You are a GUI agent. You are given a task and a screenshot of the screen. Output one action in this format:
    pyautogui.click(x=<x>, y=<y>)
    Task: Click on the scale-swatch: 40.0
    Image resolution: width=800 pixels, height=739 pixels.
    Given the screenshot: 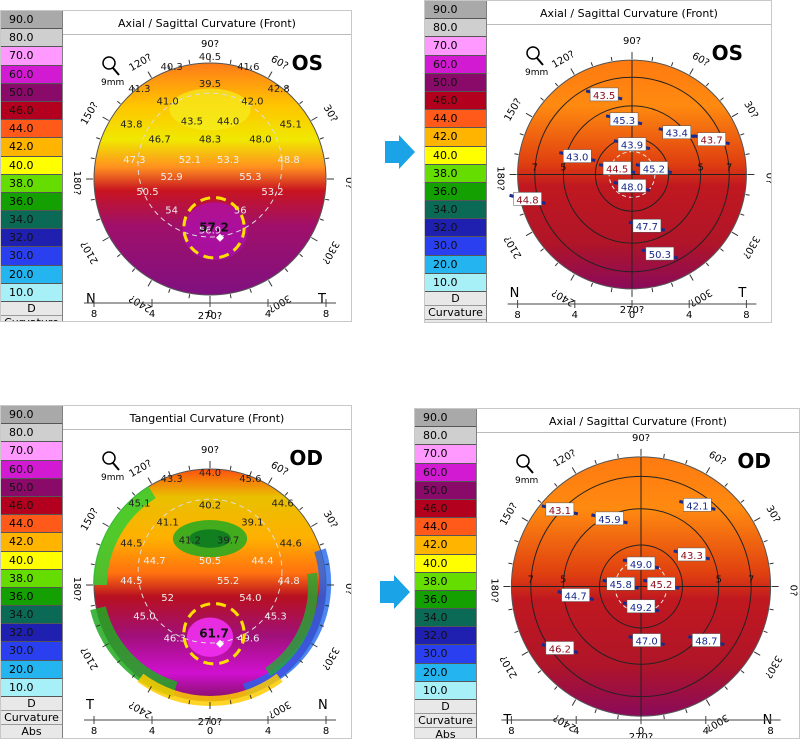 What is the action you would take?
    pyautogui.click(x=445, y=563)
    